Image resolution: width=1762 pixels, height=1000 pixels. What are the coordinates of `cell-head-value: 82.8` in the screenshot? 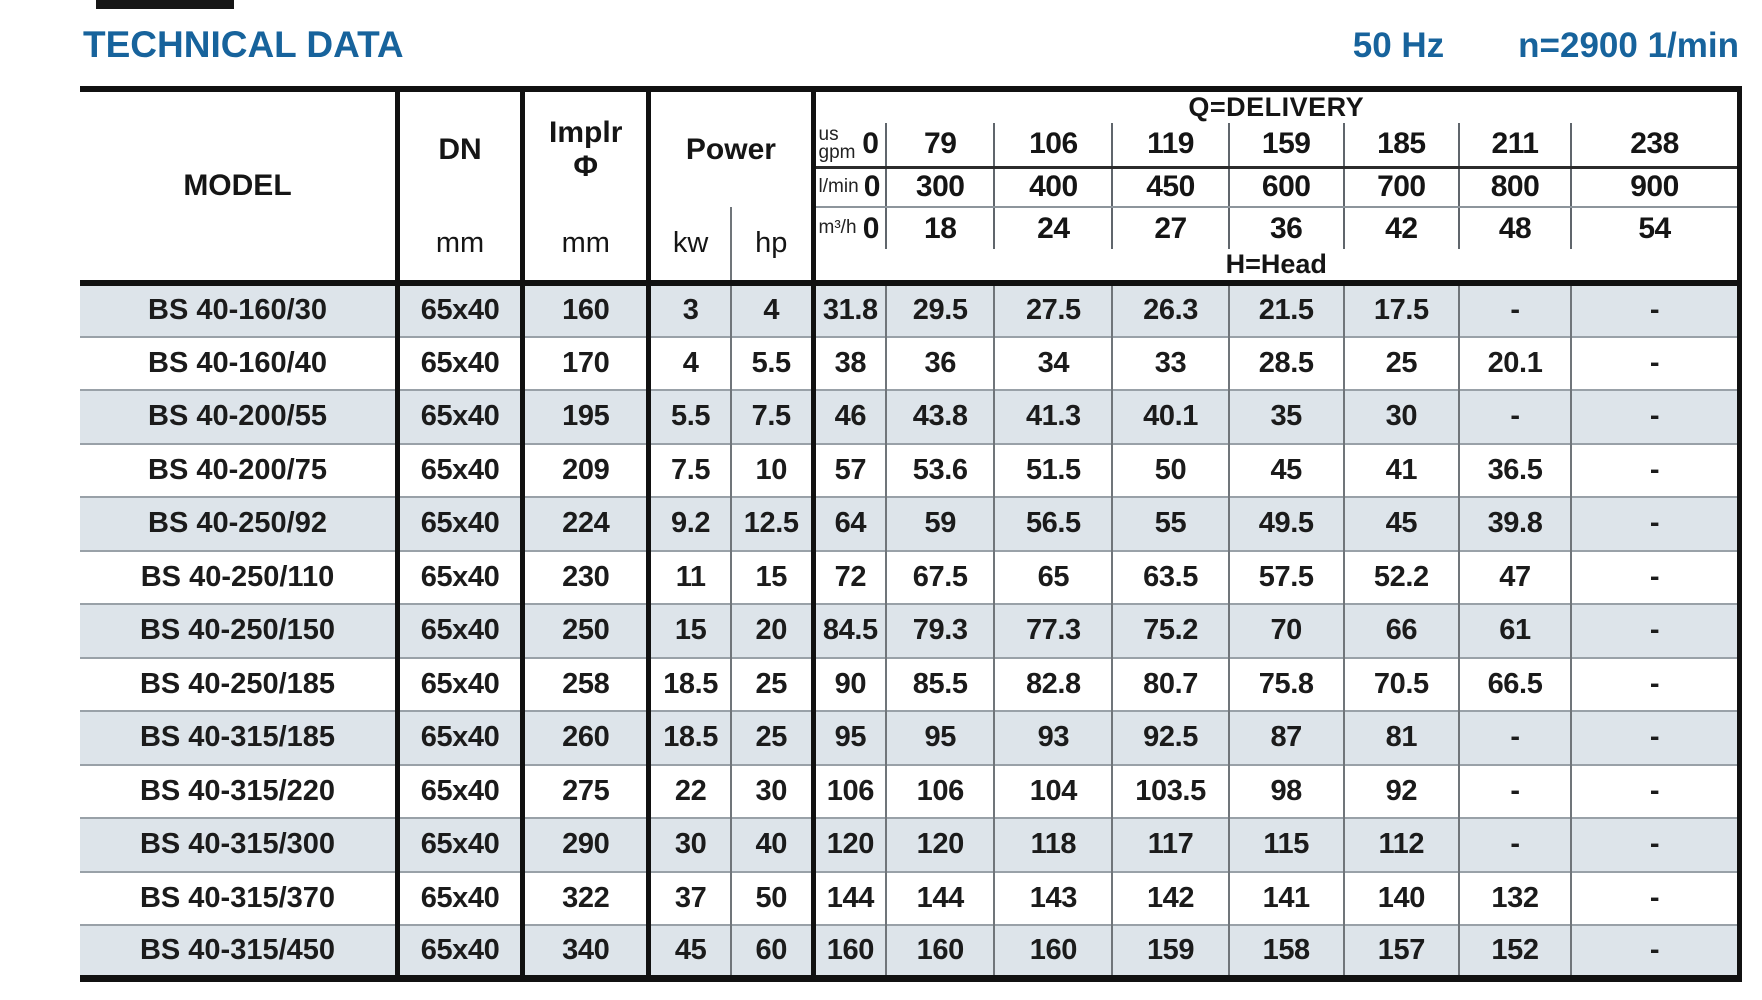 It's located at (1053, 683).